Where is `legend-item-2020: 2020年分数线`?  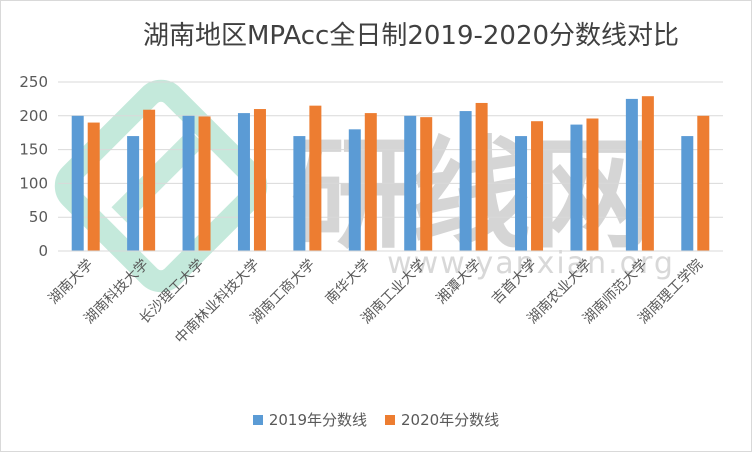
legend-item-2020: 2020年分数线 is located at coordinates (442, 419).